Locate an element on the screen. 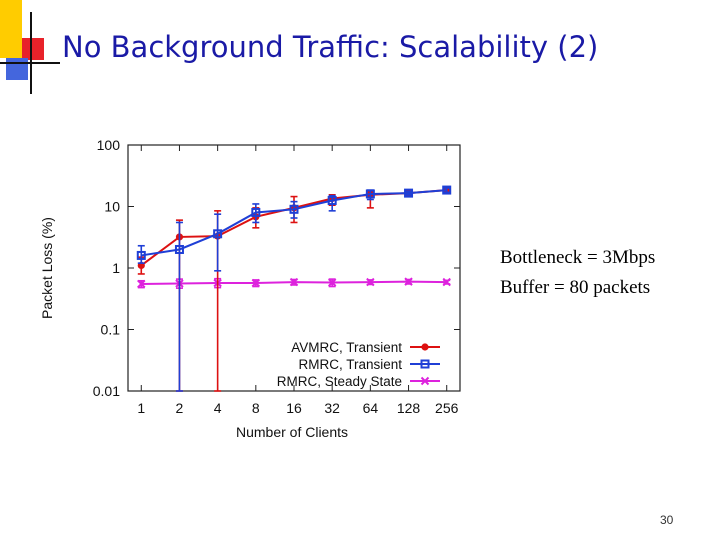 The width and height of the screenshot is (720, 540). x-tick-label: 256 is located at coordinates (447, 408).